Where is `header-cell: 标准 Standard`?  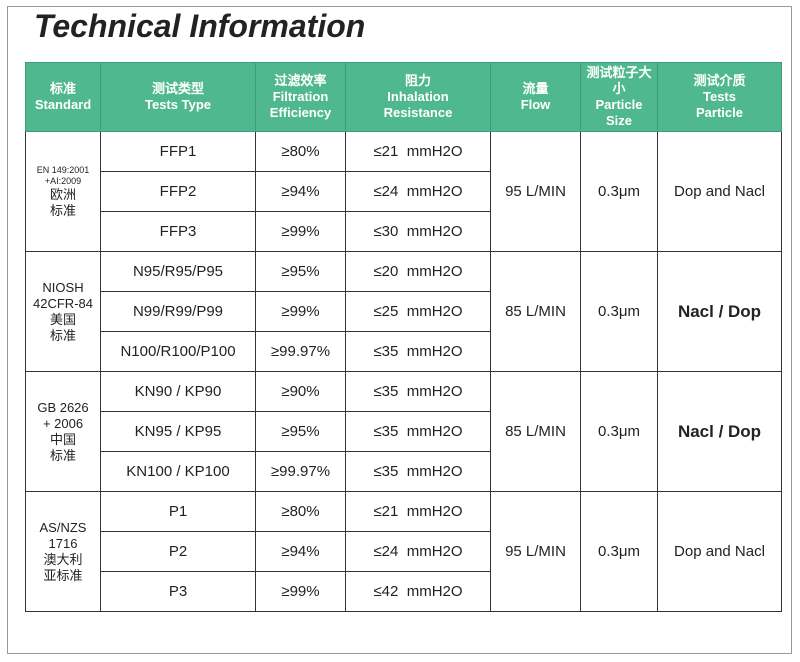
header-cell: 标准 Standard is located at coordinates (63, 97).